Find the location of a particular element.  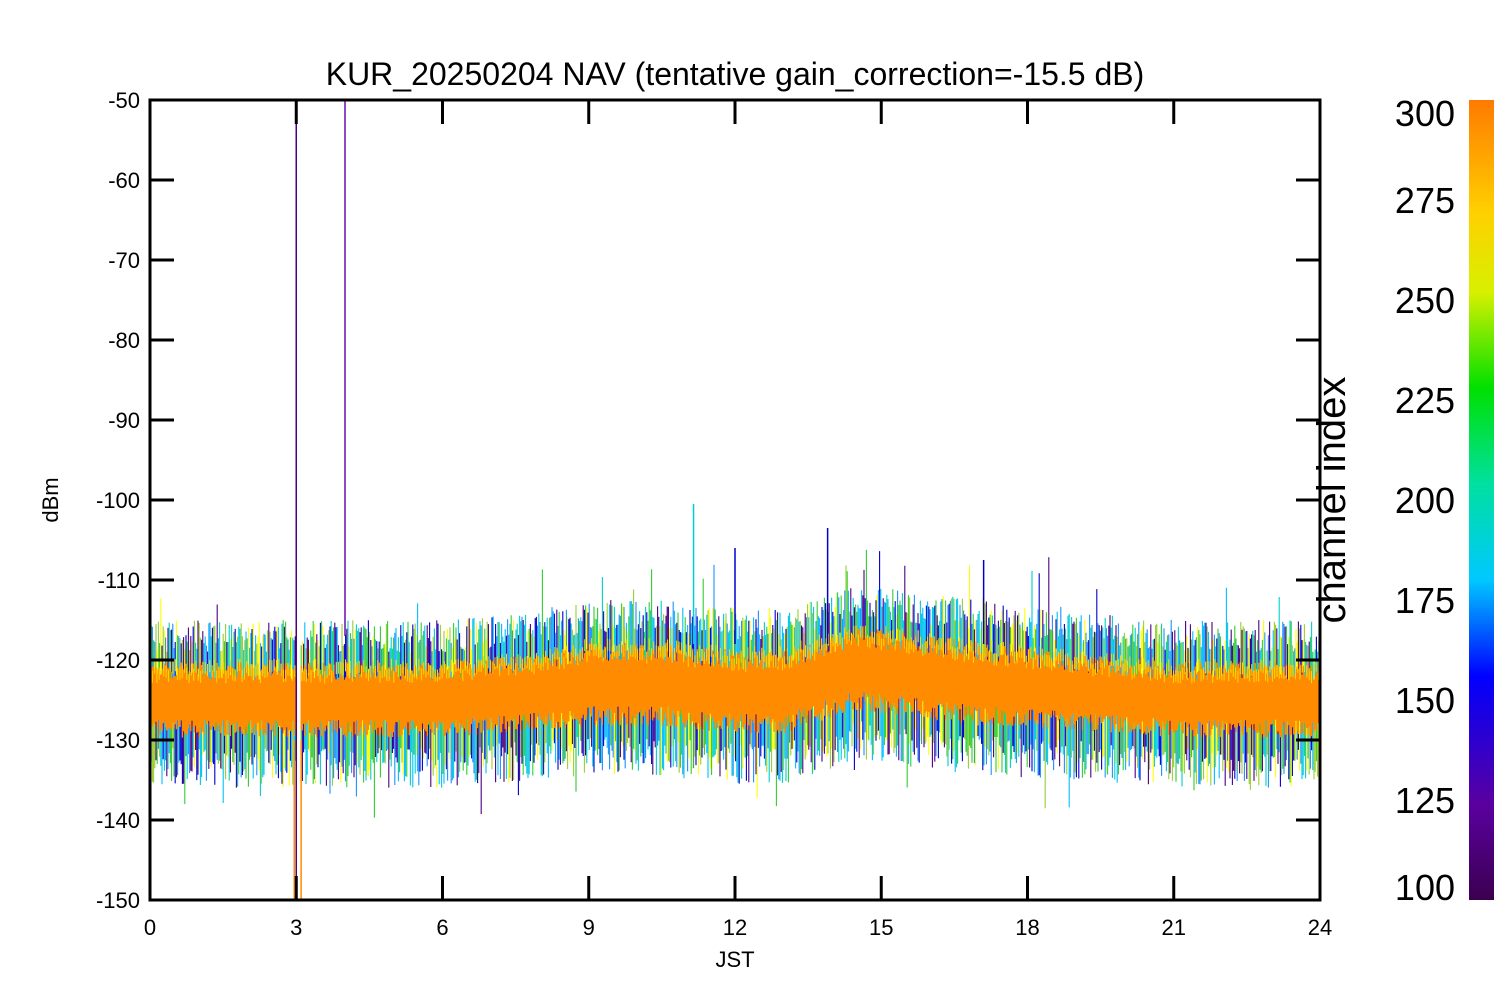

colorbar-tick-label: 200 is located at coordinates (1425, 500).